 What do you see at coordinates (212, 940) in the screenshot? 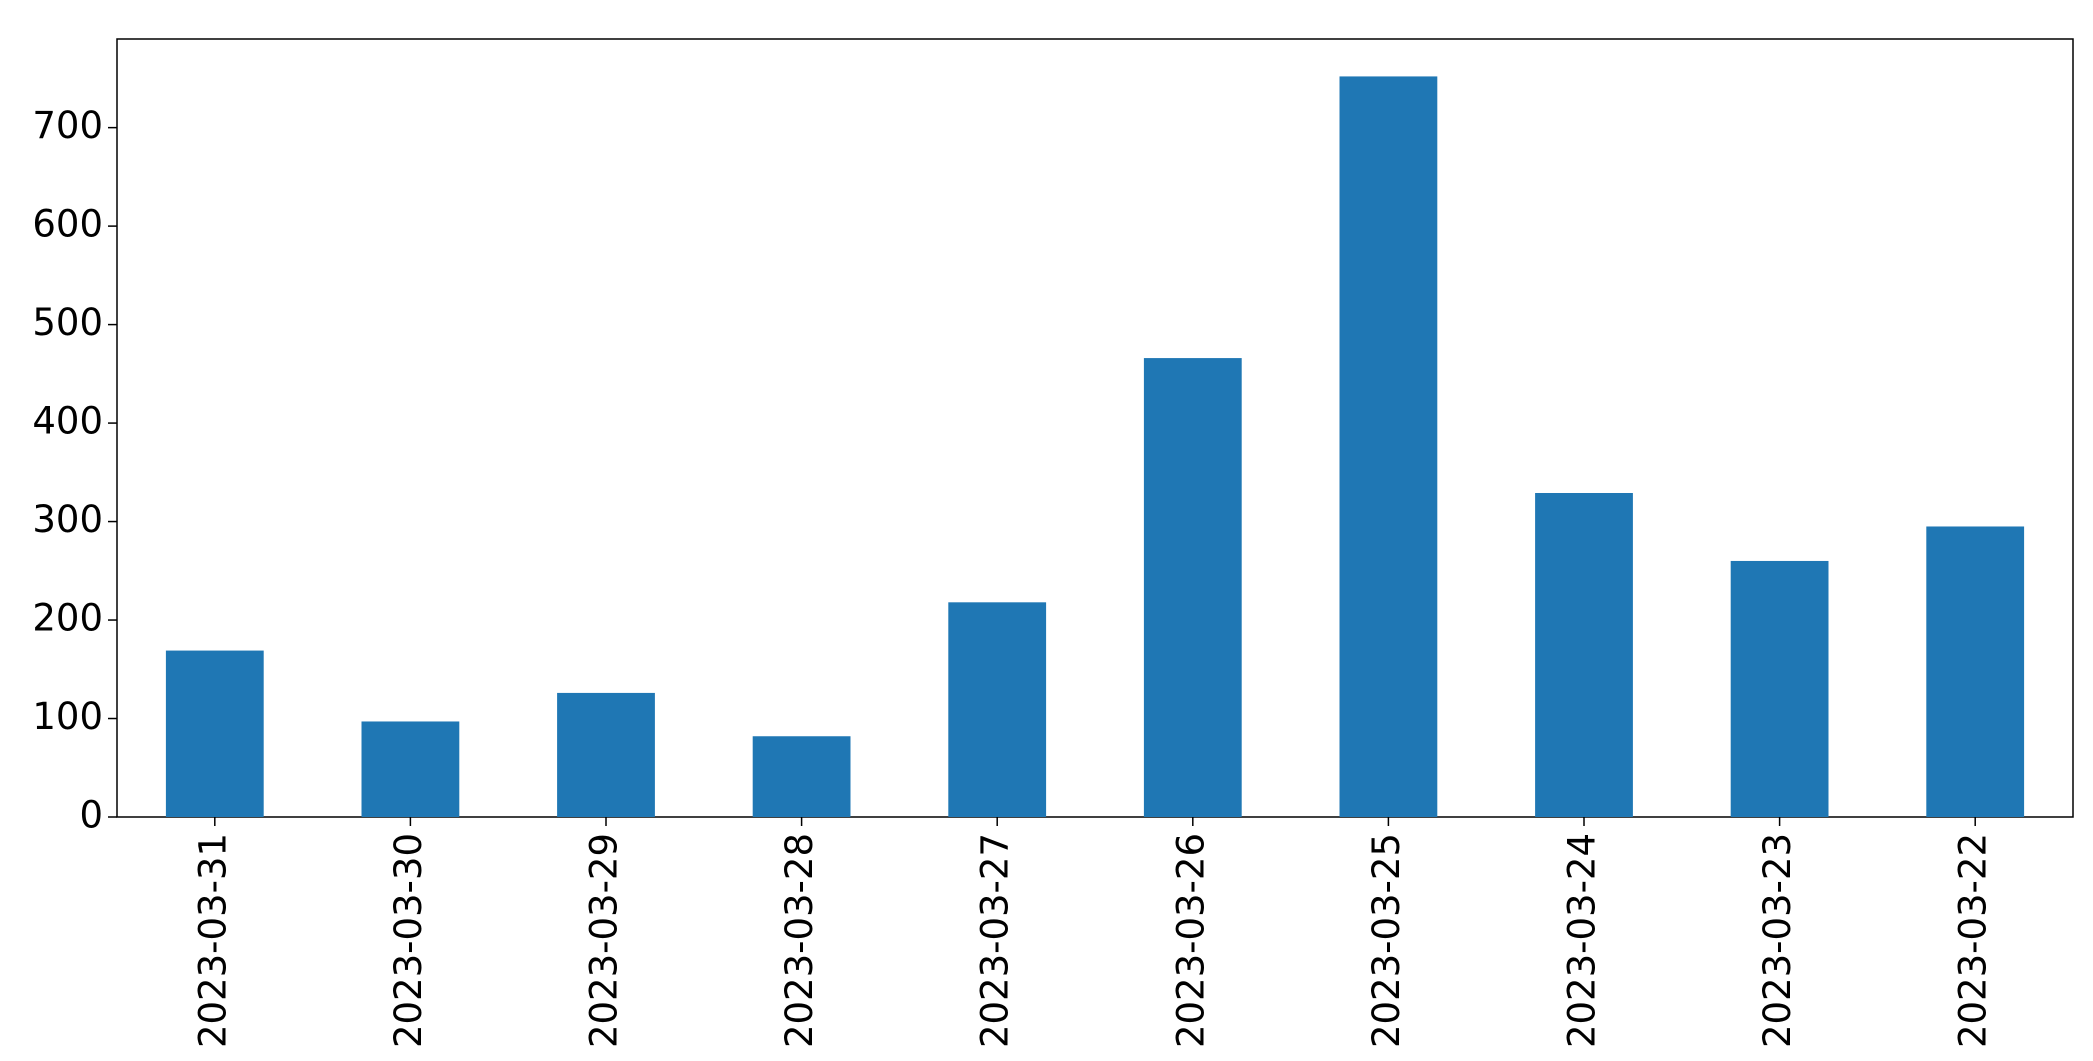
I see `x-tick-label: 2023-03-31` at bounding box center [212, 940].